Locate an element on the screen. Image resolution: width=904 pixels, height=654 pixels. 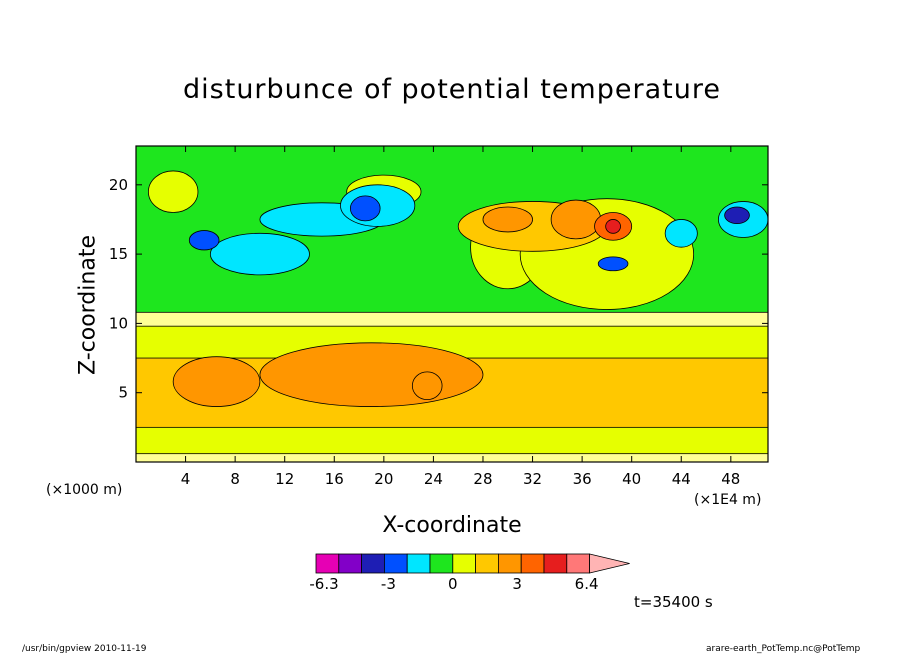
time-label: t=35400 s is located at coordinates (673, 602).